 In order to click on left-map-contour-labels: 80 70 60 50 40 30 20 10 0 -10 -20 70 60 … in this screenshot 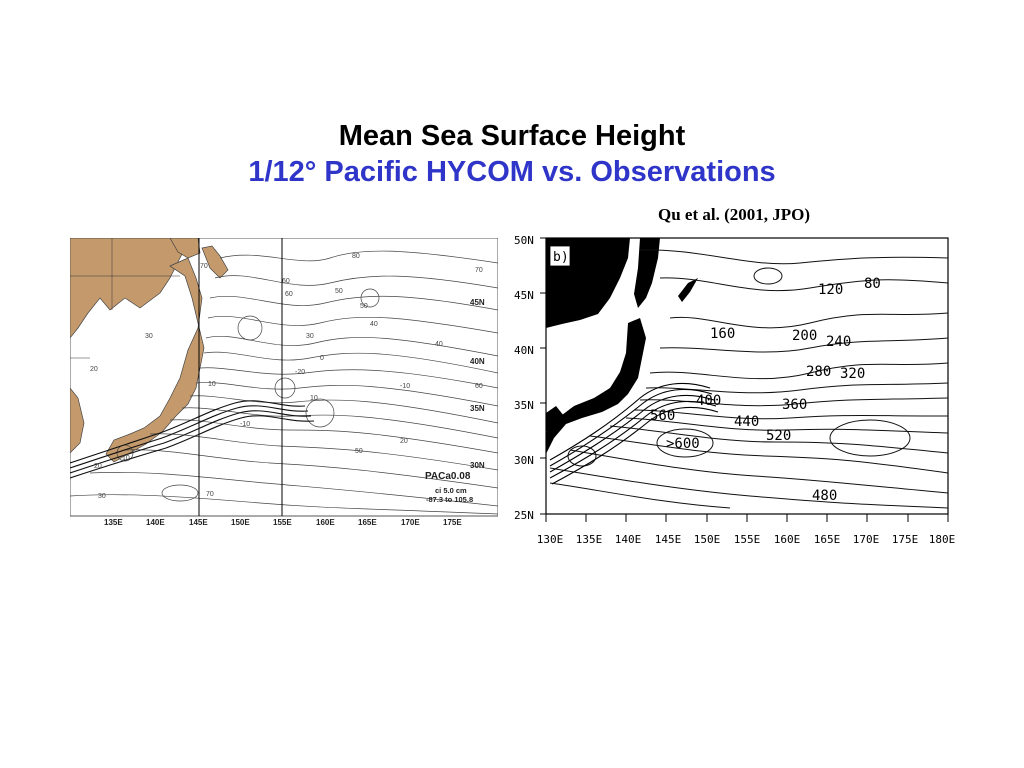, I will do `click(286, 376)`.